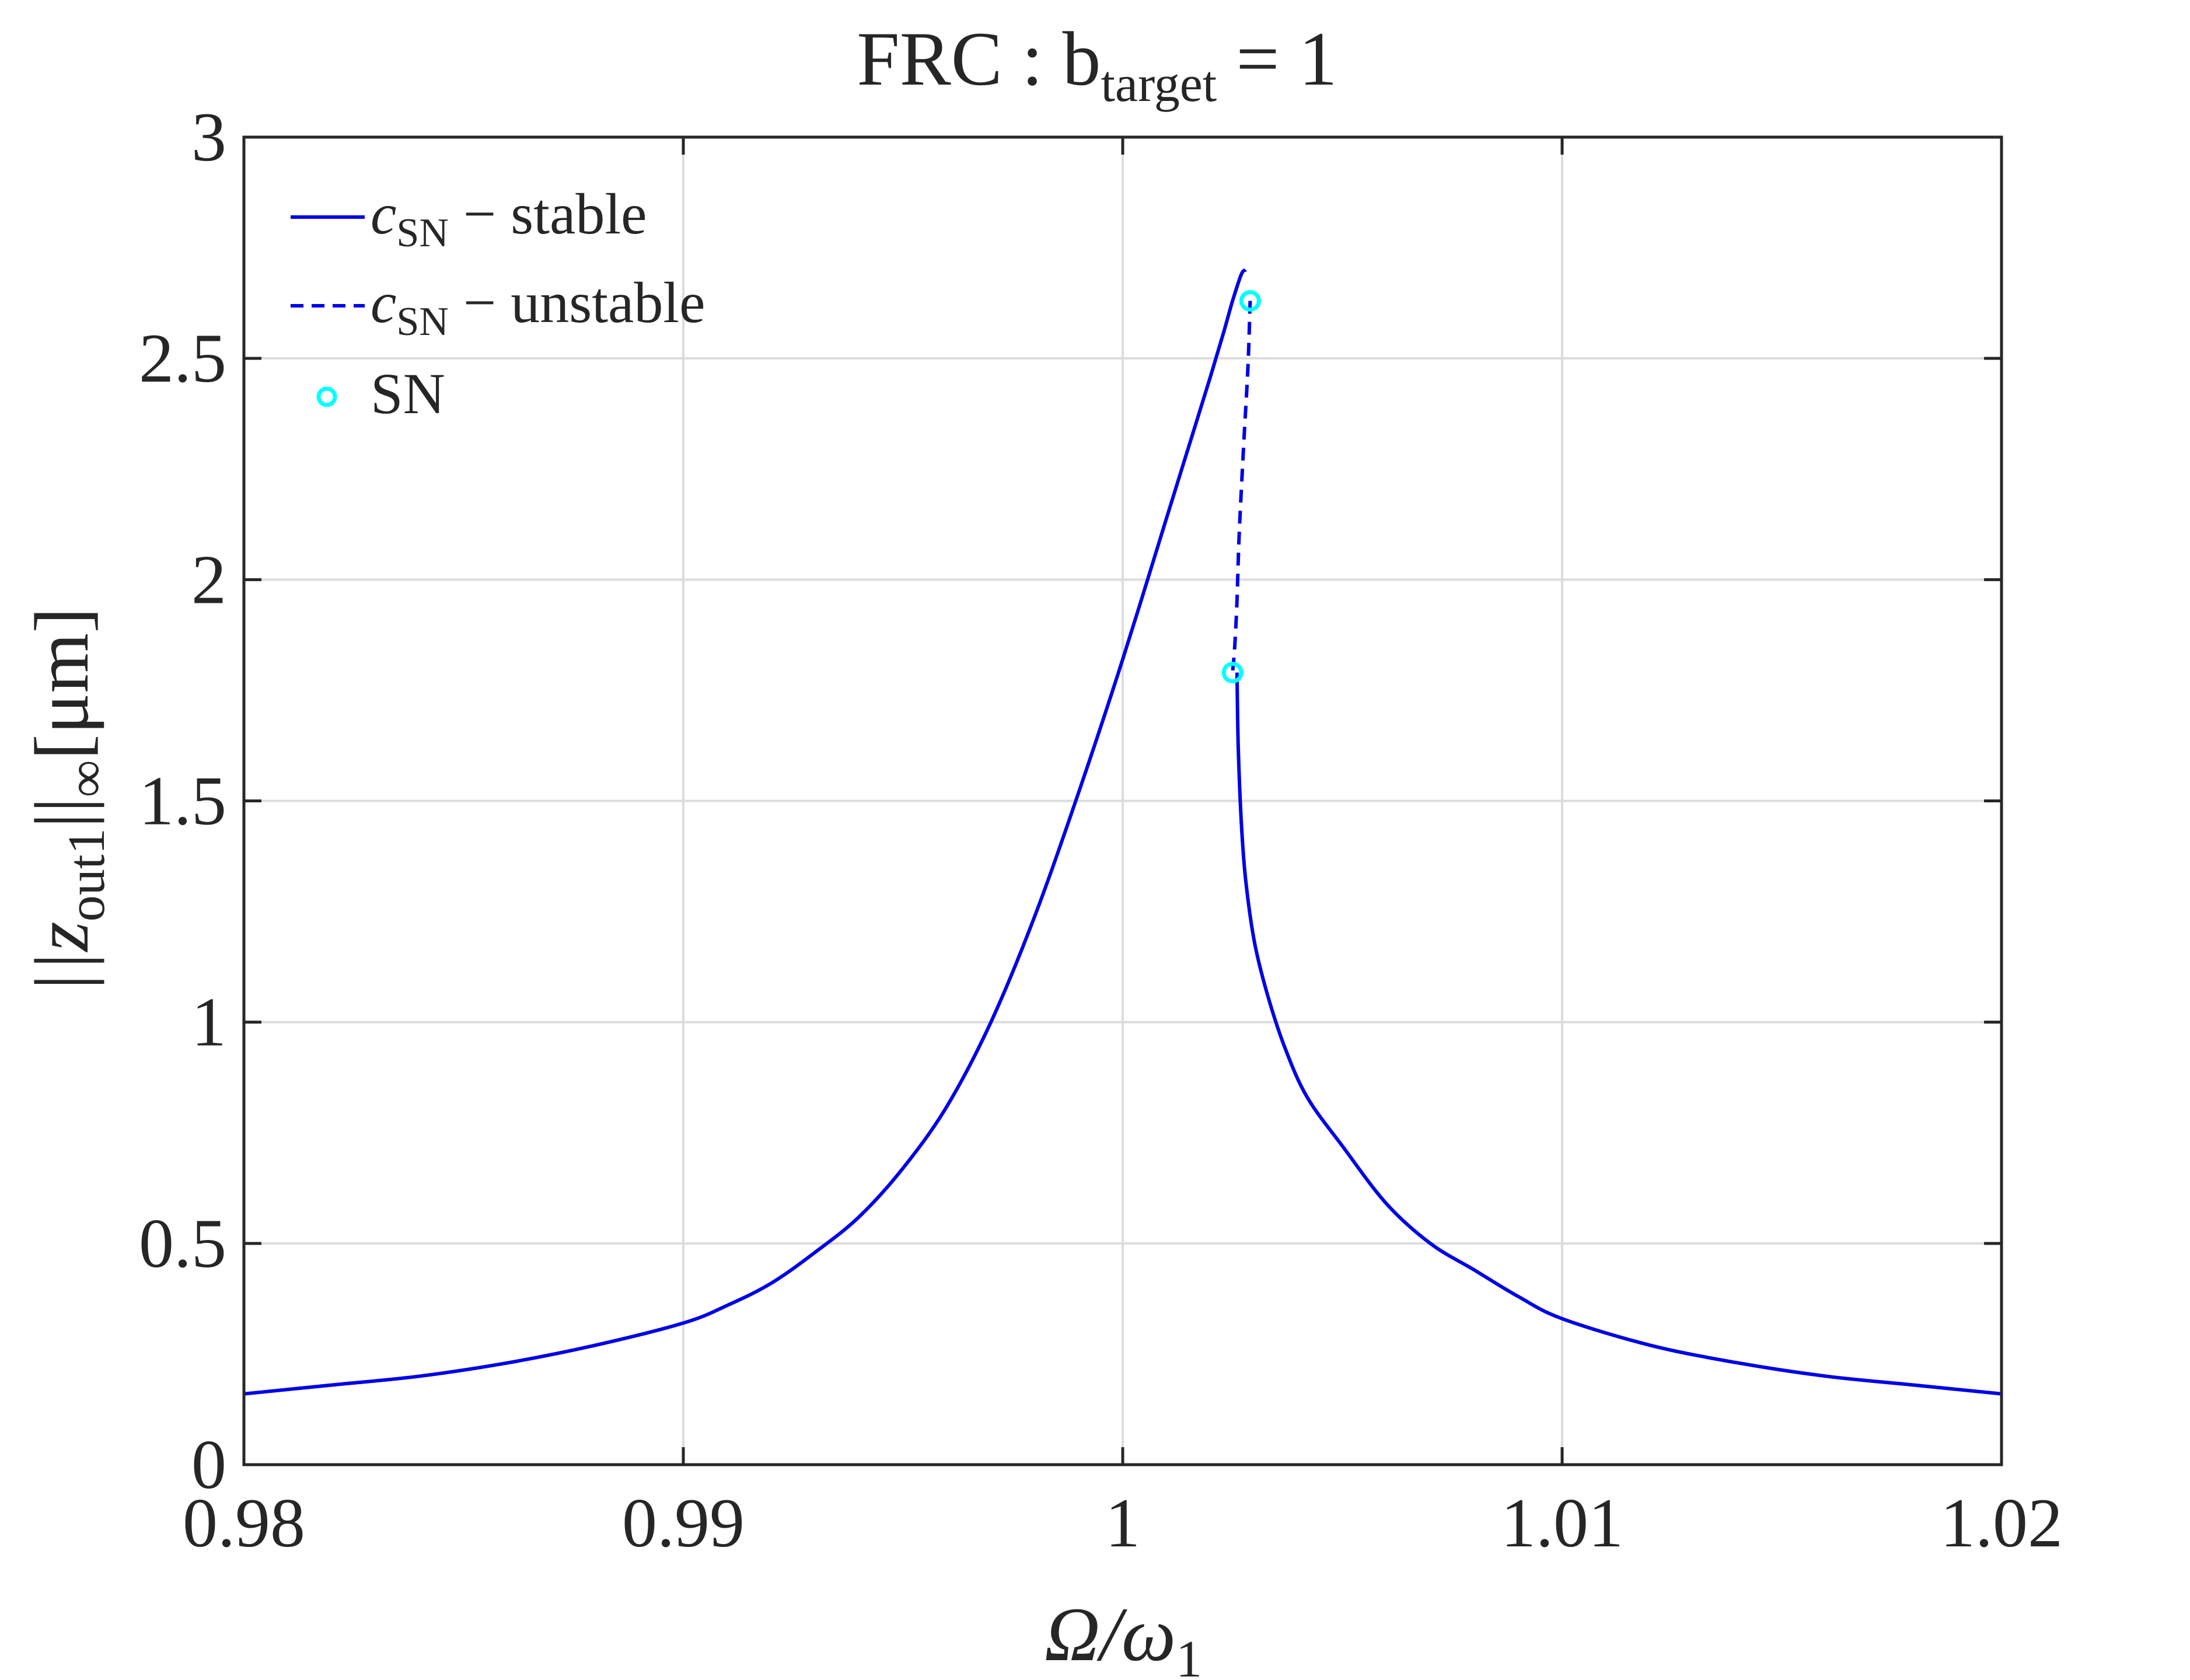 Image resolution: width=2190 pixels, height=1680 pixels. I want to click on y-axis-label: ||zout1||∞[μm], so click(67, 800).